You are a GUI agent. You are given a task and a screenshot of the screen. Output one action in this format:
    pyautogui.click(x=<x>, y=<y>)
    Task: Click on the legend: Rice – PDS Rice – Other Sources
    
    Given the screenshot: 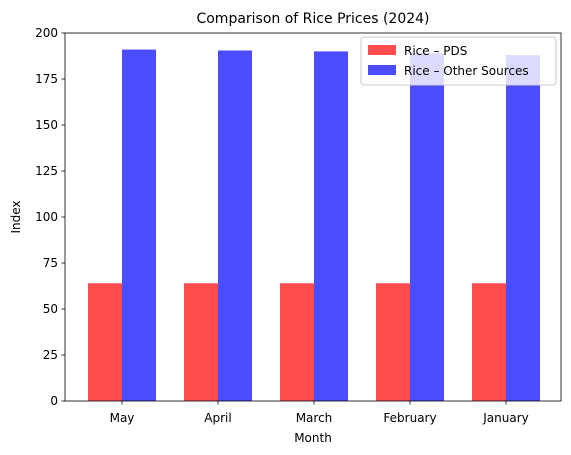 What is the action you would take?
    pyautogui.click(x=458, y=61)
    